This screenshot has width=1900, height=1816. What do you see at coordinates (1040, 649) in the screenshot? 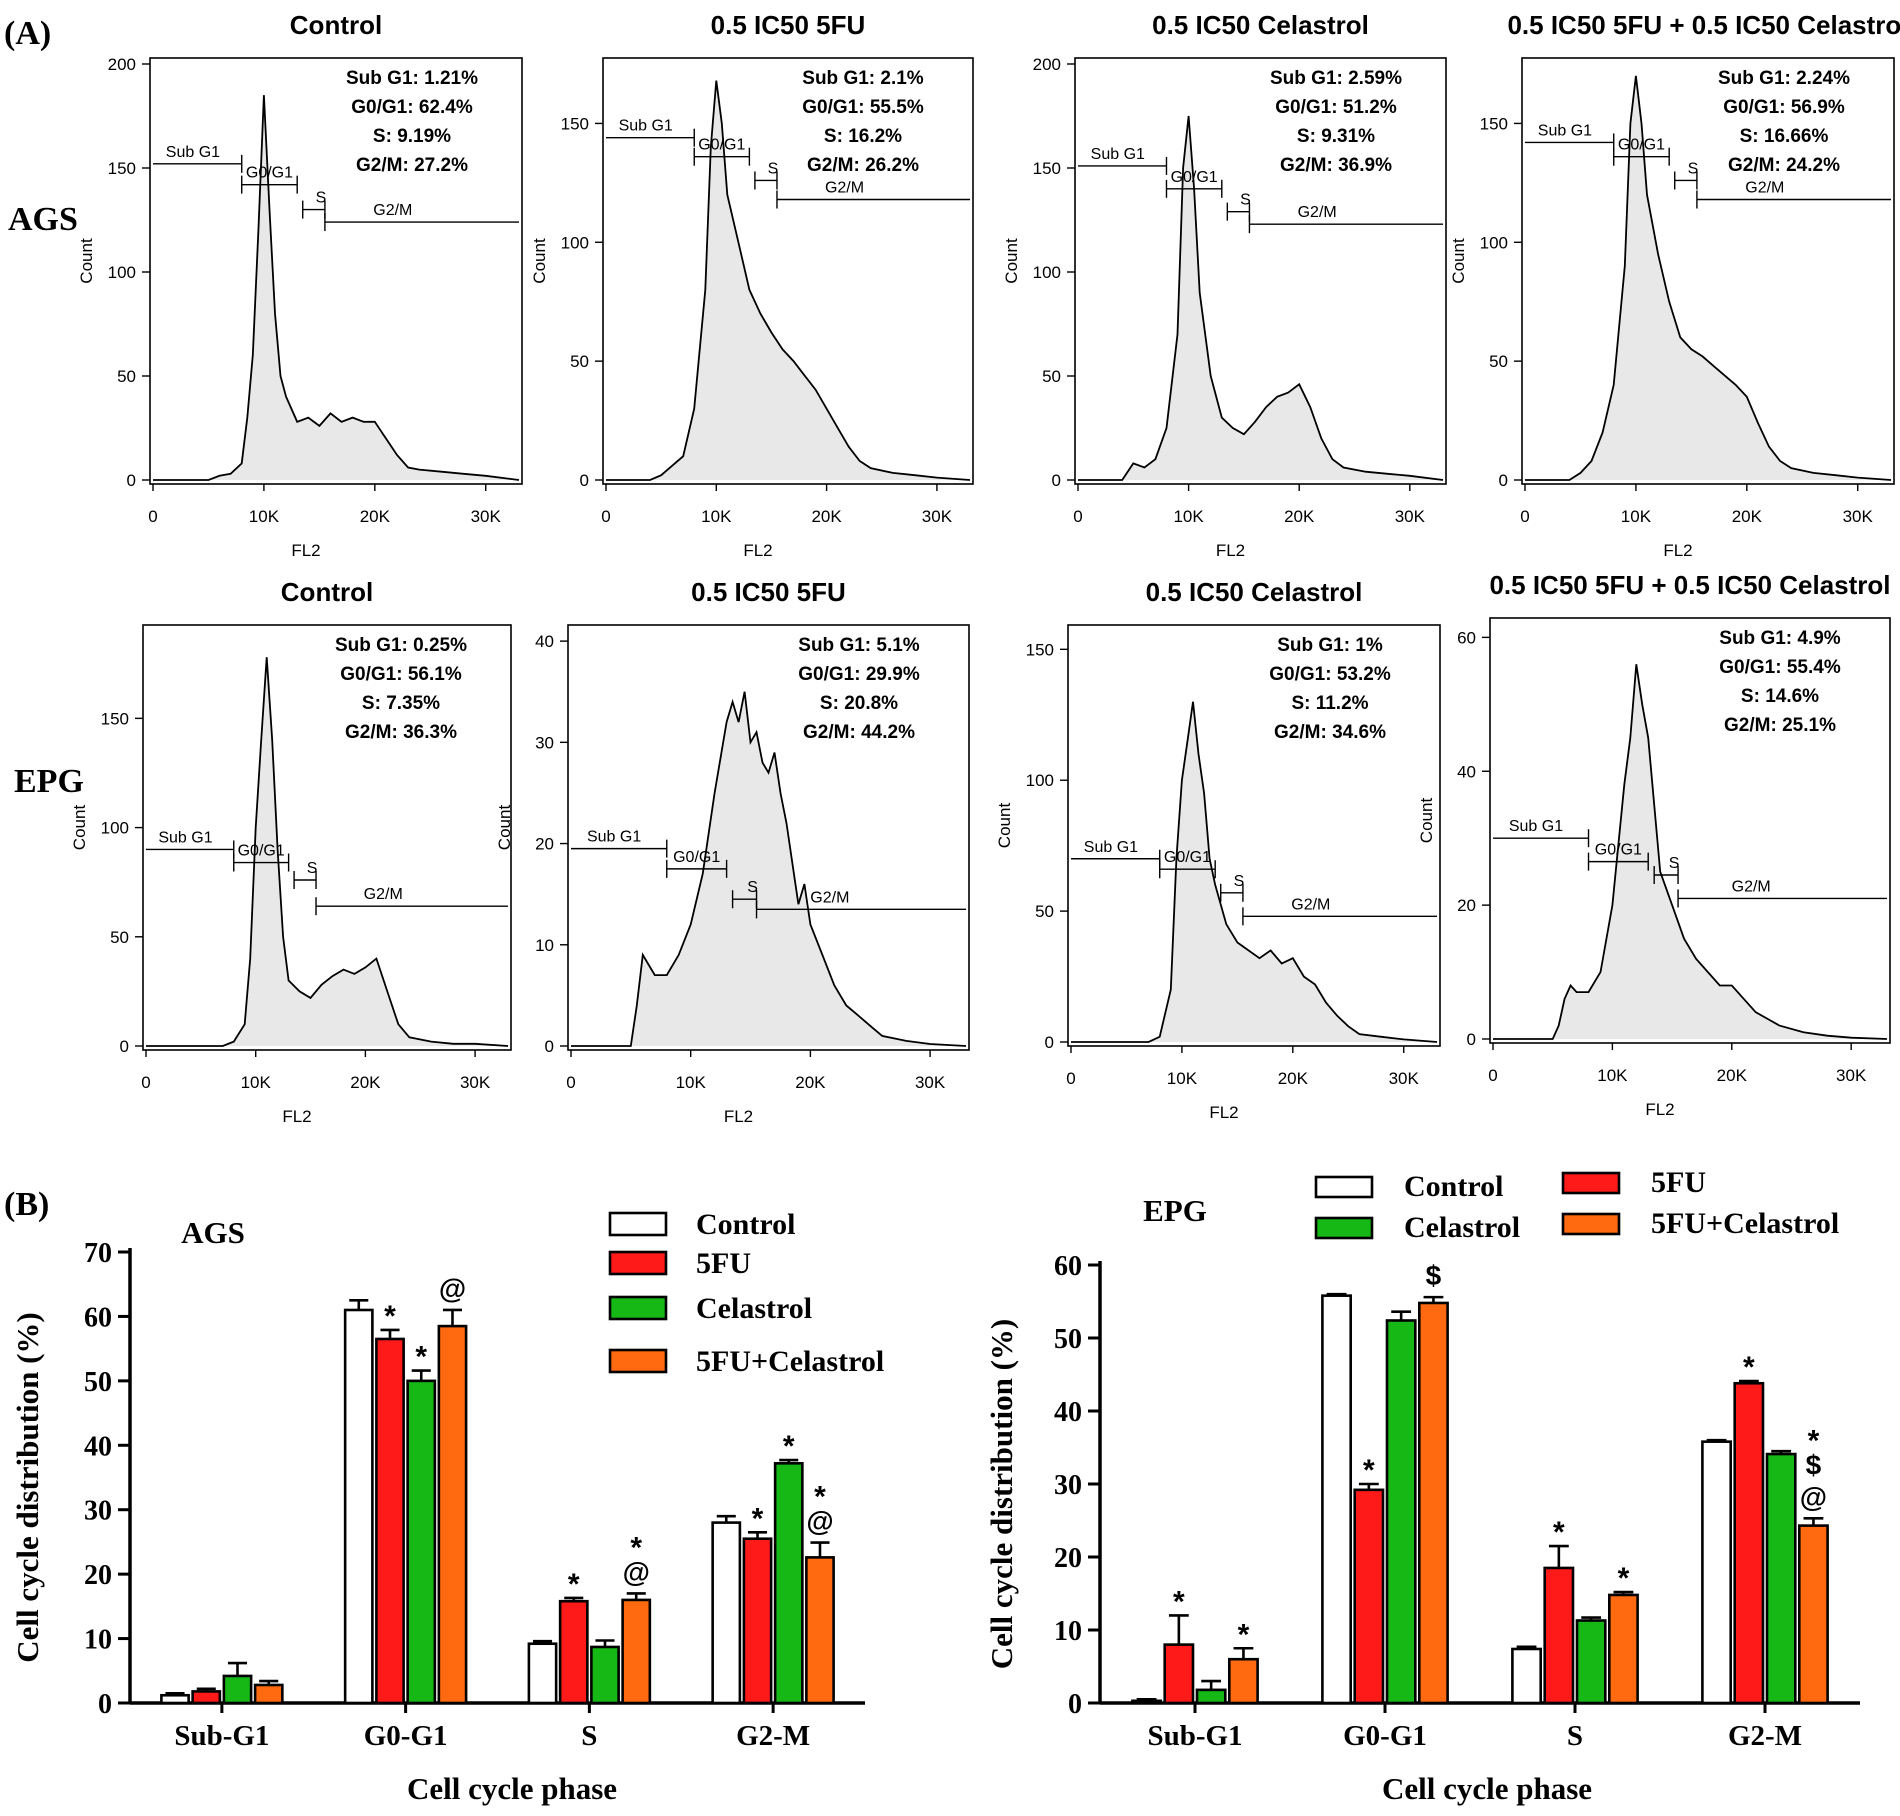
I see `y-tick-label: 150` at bounding box center [1040, 649].